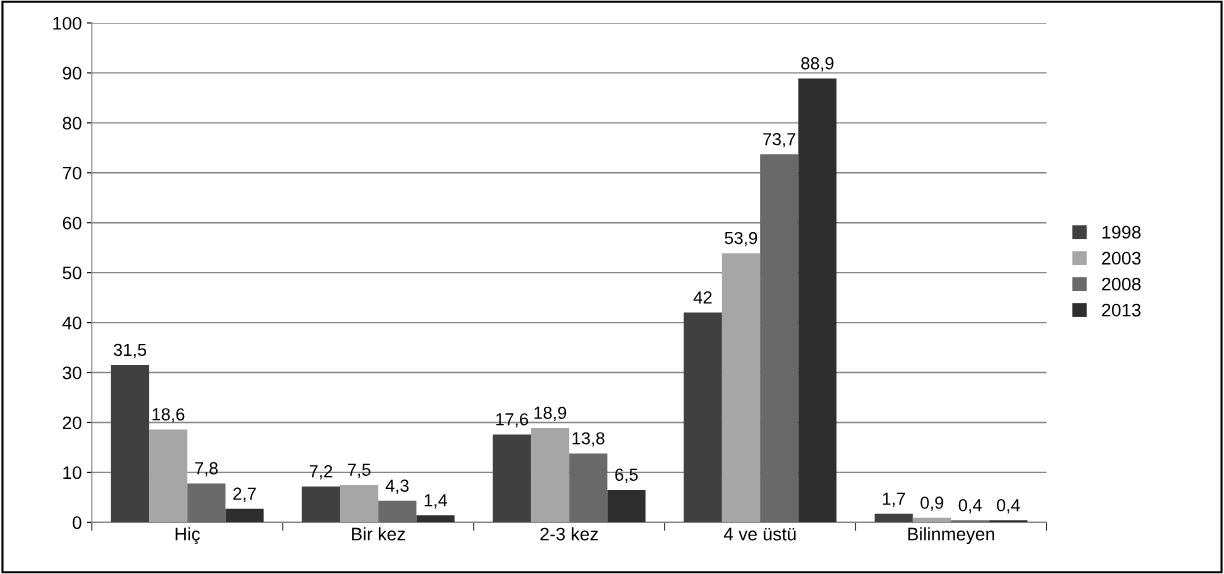 The height and width of the screenshot is (574, 1224). What do you see at coordinates (702, 297) in the screenshot?
I see `data-label: 42` at bounding box center [702, 297].